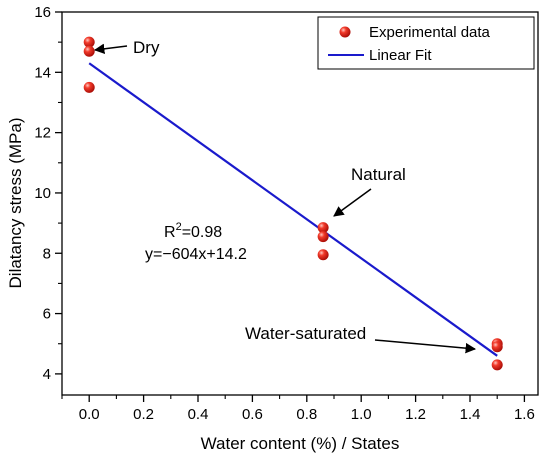 The height and width of the screenshot is (461, 550). I want to click on x-tick-label: 1.6, so click(524, 414).